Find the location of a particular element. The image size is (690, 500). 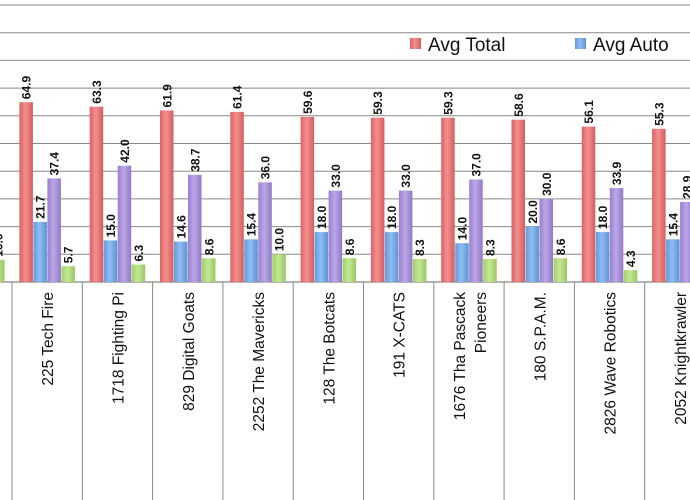

bar-avg-auto-1718-fighting-pi is located at coordinates (110, 261).